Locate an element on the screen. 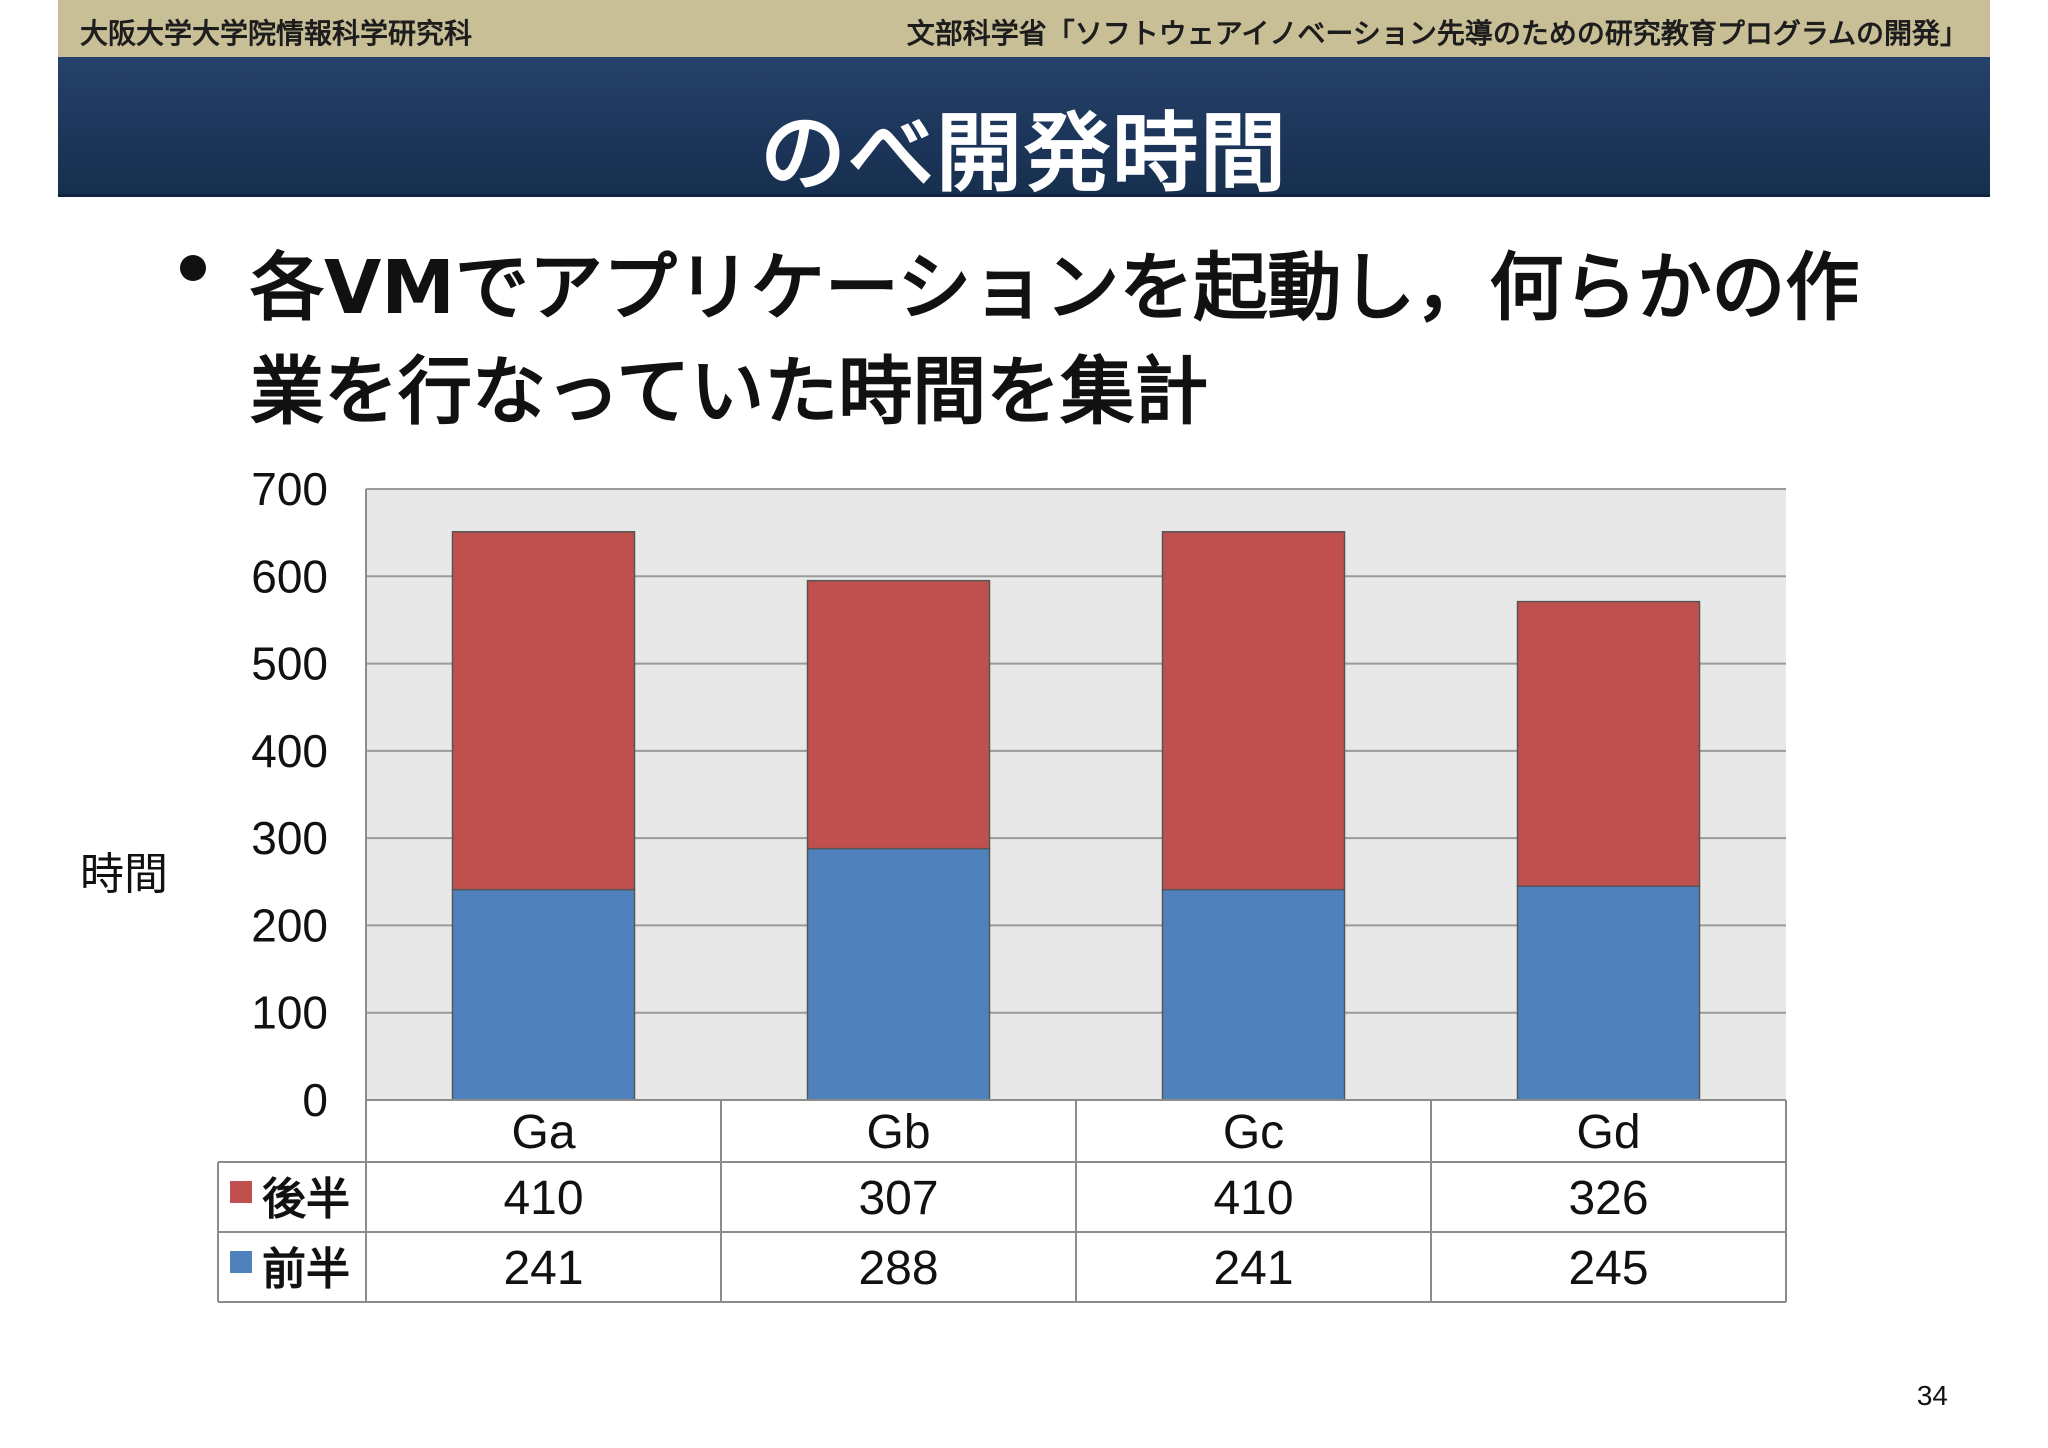  legend-label: 後半 is located at coordinates (306, 1199).